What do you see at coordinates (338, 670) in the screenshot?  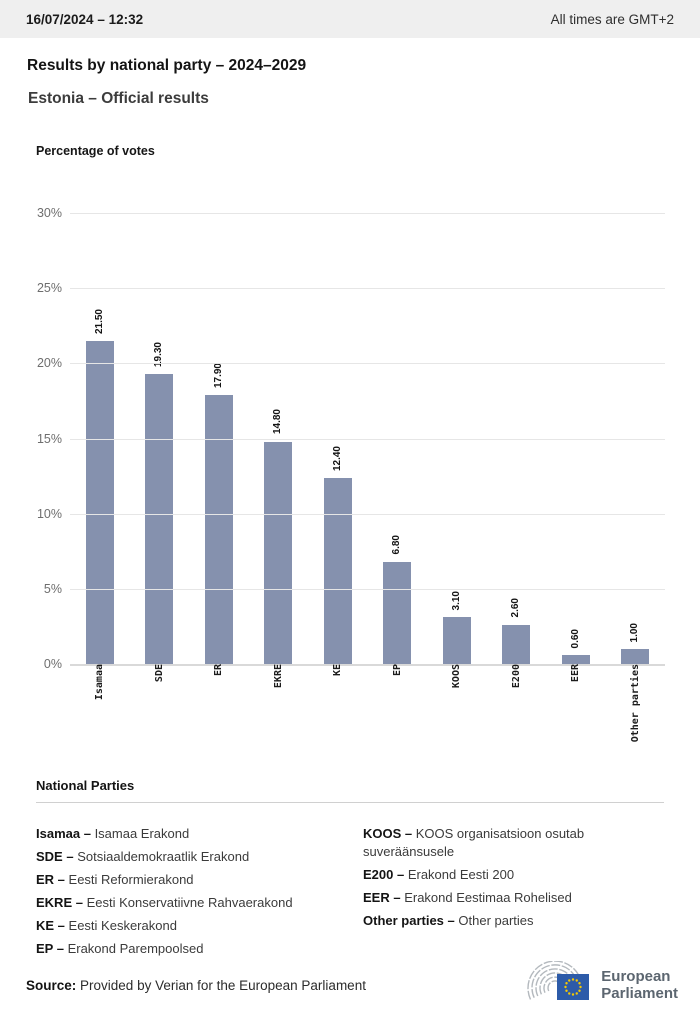 I see `x-axis-label-ke: KE` at bounding box center [338, 670].